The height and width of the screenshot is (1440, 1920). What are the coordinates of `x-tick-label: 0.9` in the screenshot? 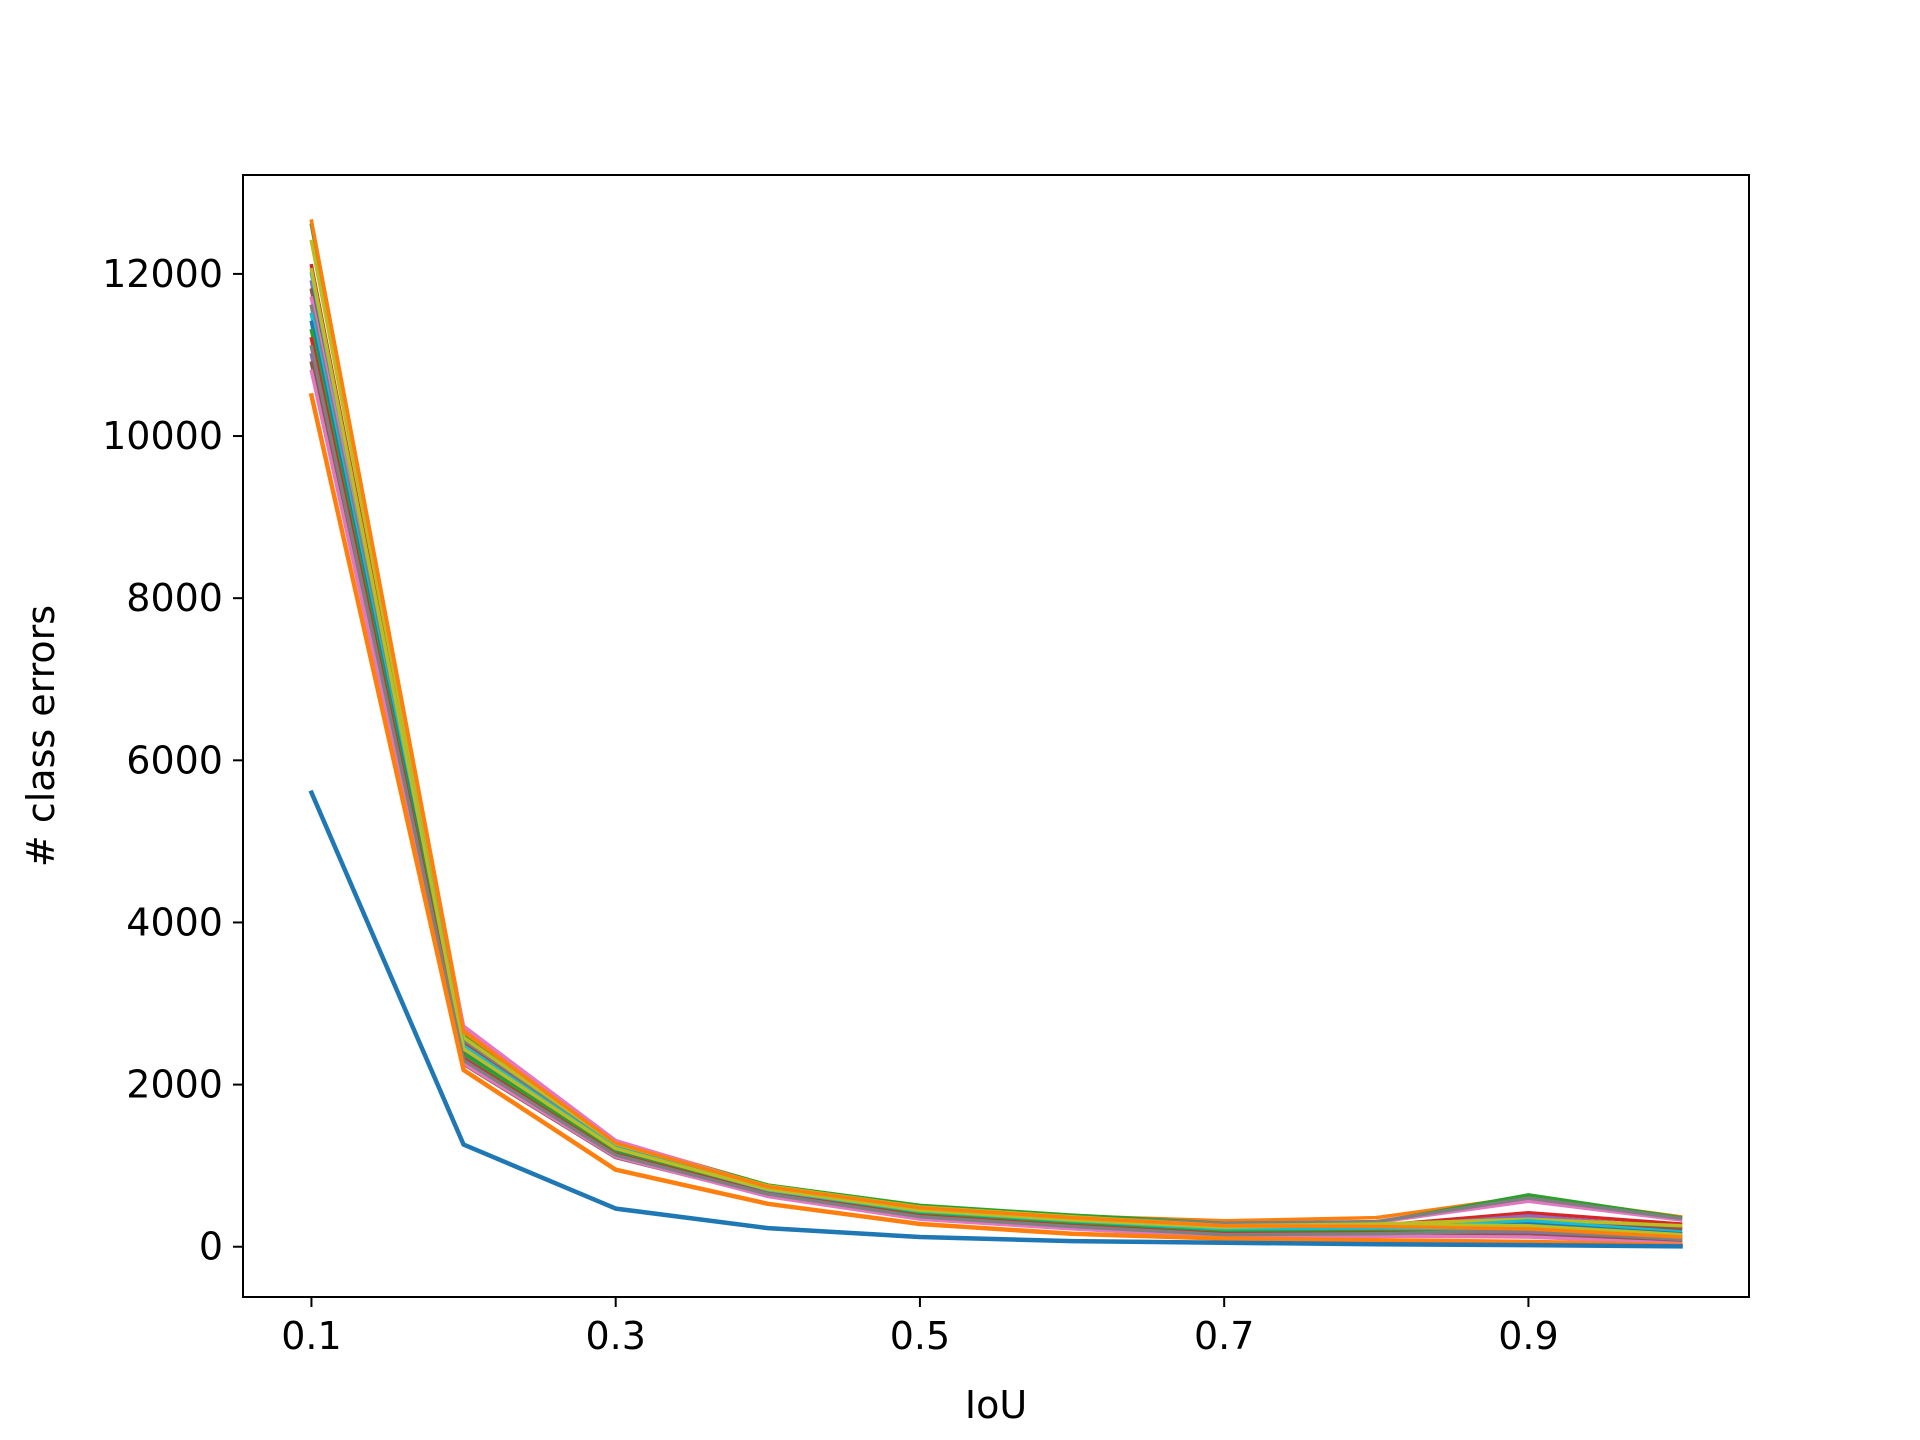 It's located at (1528, 1336).